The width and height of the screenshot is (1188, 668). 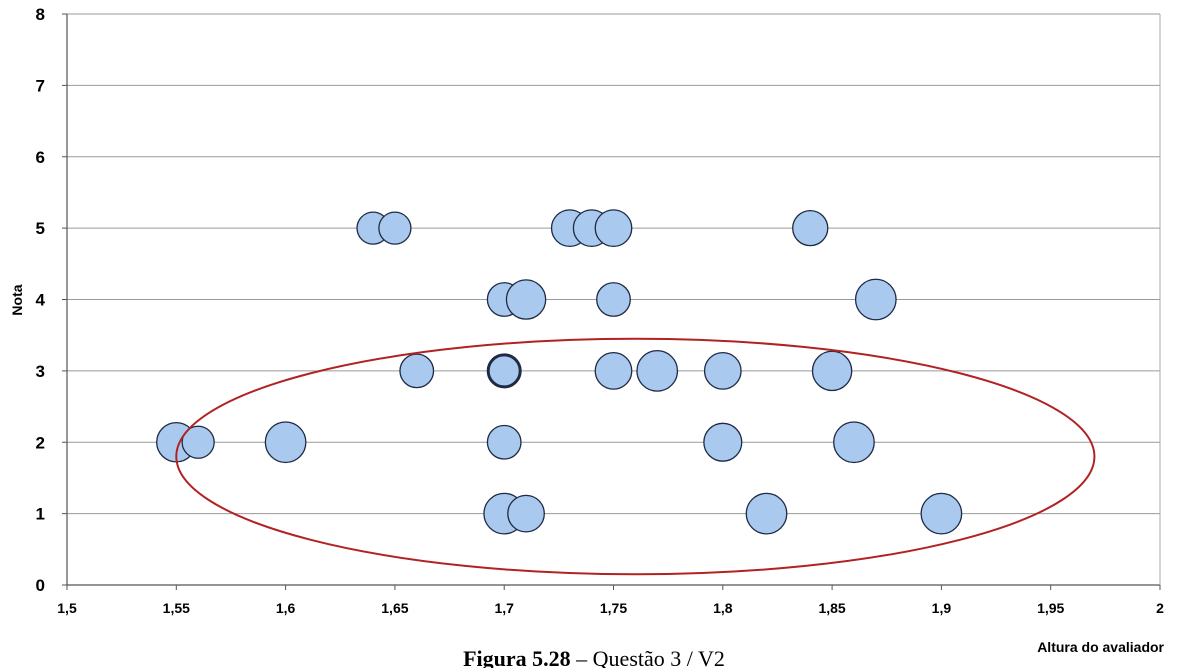 I want to click on x-tick-label: 1,55, so click(x=176, y=608).